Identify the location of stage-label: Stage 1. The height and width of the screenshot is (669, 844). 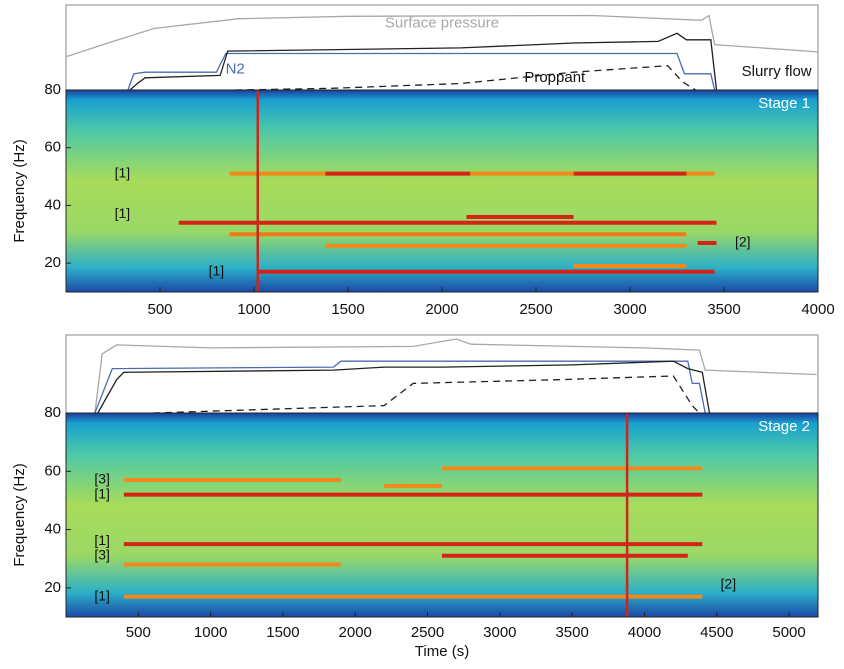
(784, 103).